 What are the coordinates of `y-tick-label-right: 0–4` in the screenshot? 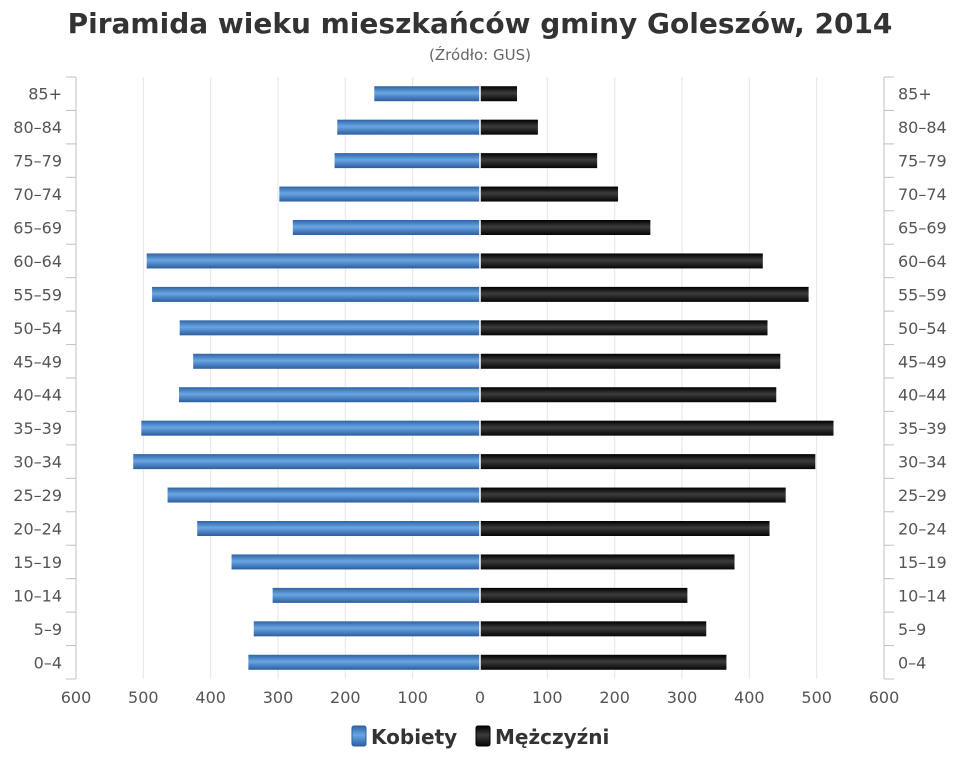 It's located at (912, 662).